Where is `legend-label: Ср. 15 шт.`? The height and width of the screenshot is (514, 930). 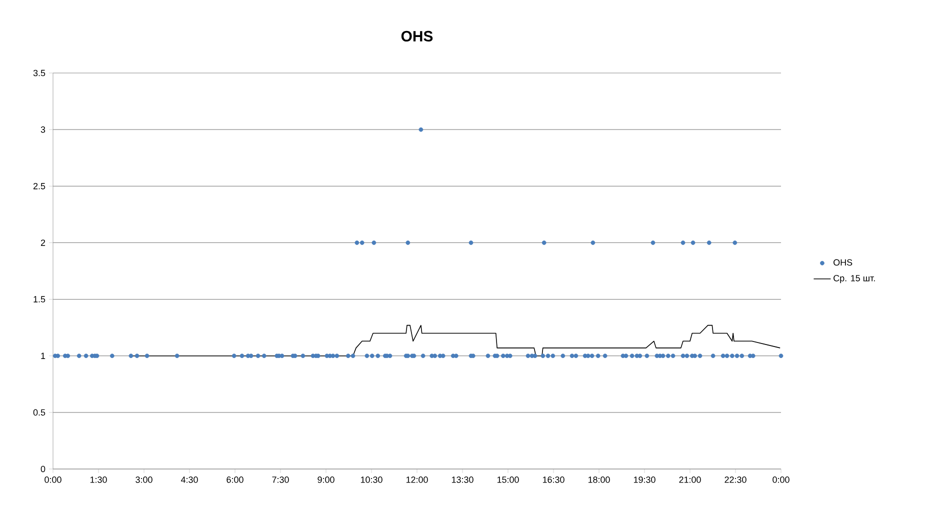
legend-label: Ср. 15 шт. is located at coordinates (854, 279).